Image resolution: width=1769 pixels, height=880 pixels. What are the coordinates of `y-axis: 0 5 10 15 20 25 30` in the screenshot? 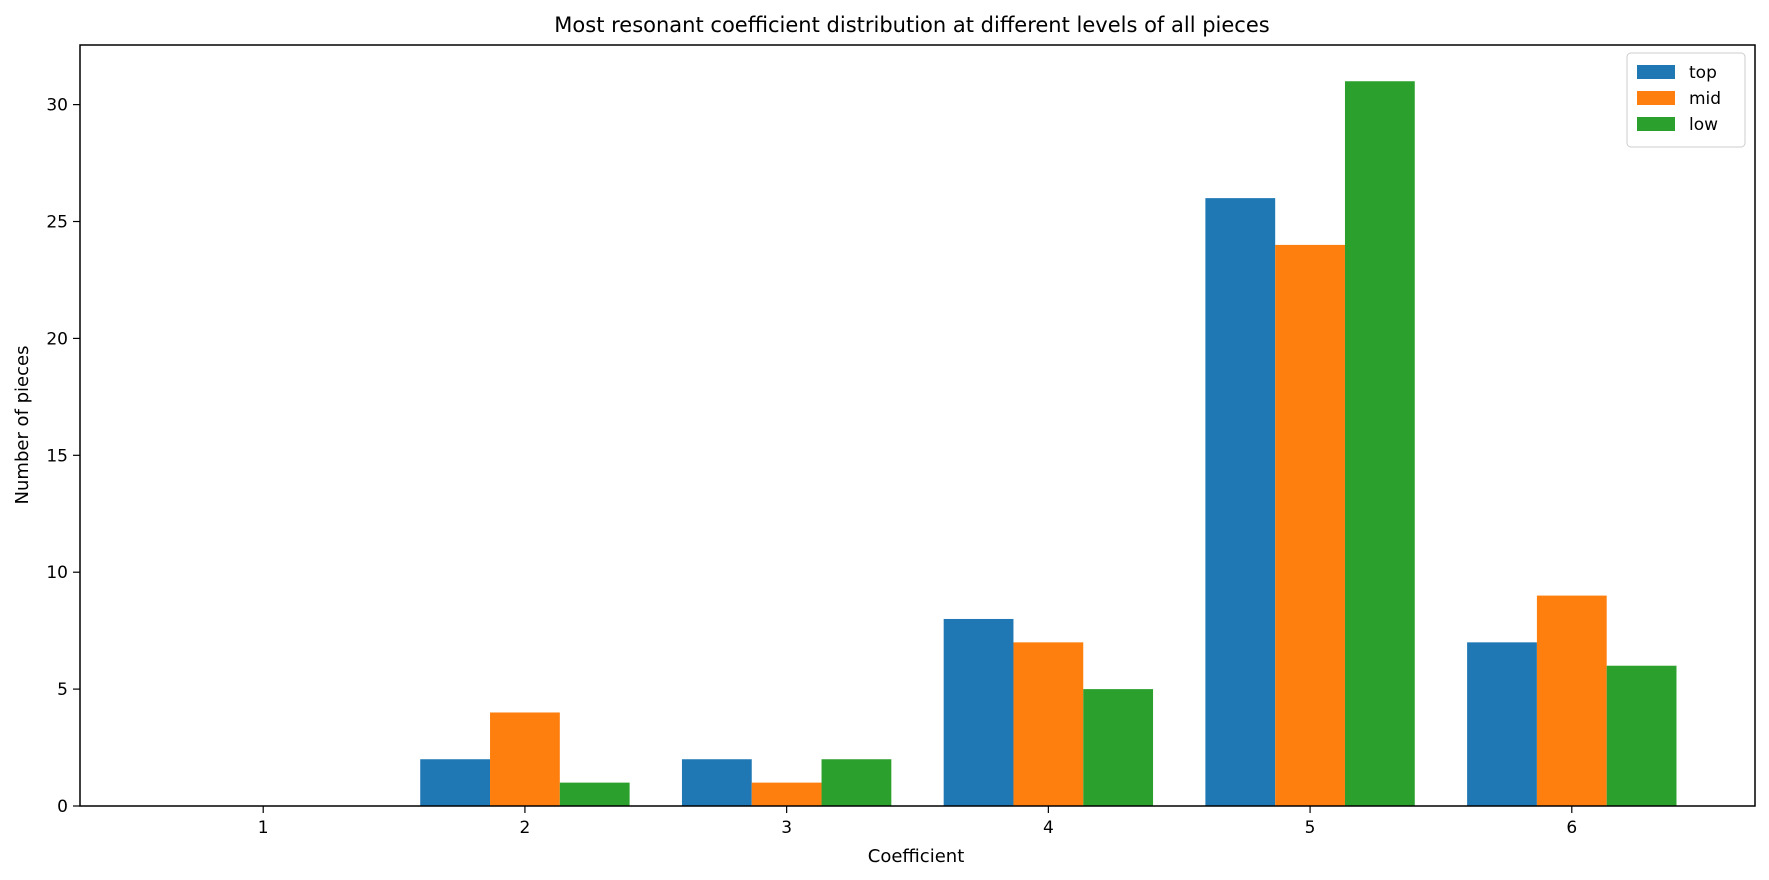 It's located at (63, 456).